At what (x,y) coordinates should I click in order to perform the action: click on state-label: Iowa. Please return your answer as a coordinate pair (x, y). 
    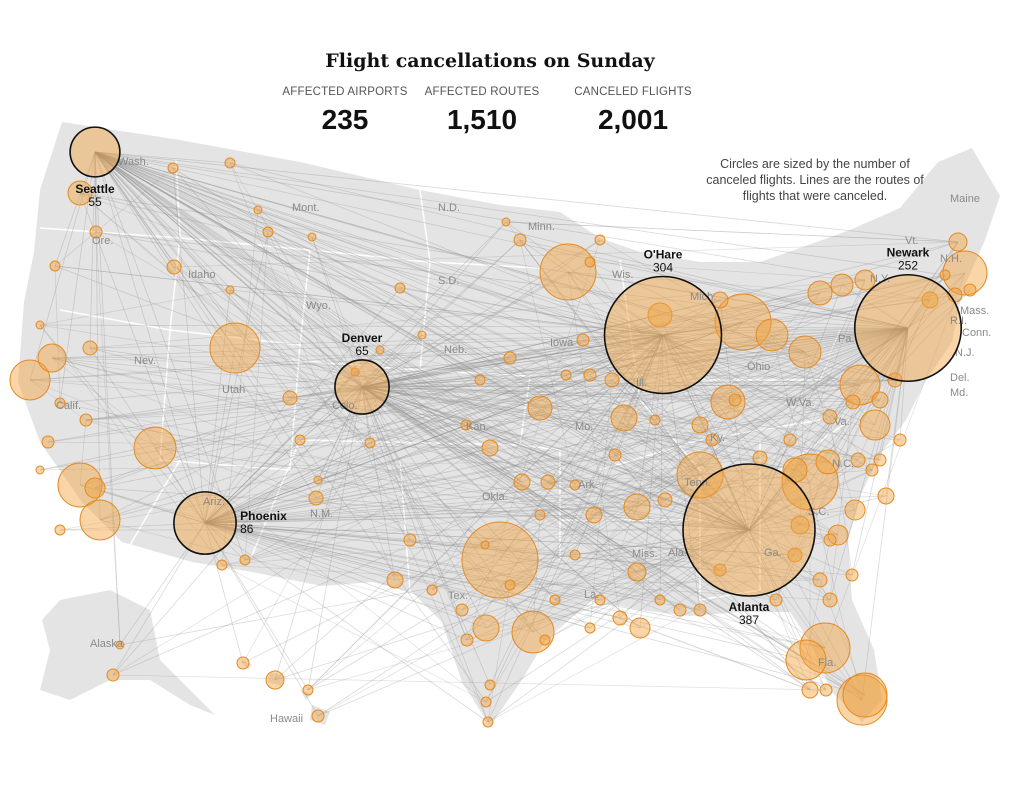
    Looking at the image, I should click on (562, 343).